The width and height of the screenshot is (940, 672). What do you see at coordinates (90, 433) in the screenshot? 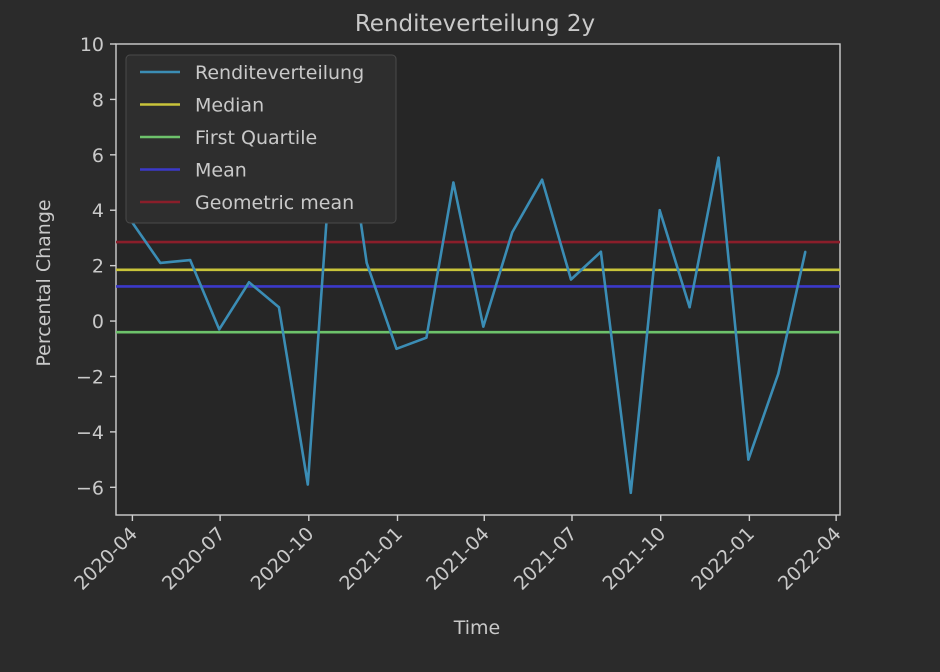
I see `y-tick-label: −4` at bounding box center [90, 433].